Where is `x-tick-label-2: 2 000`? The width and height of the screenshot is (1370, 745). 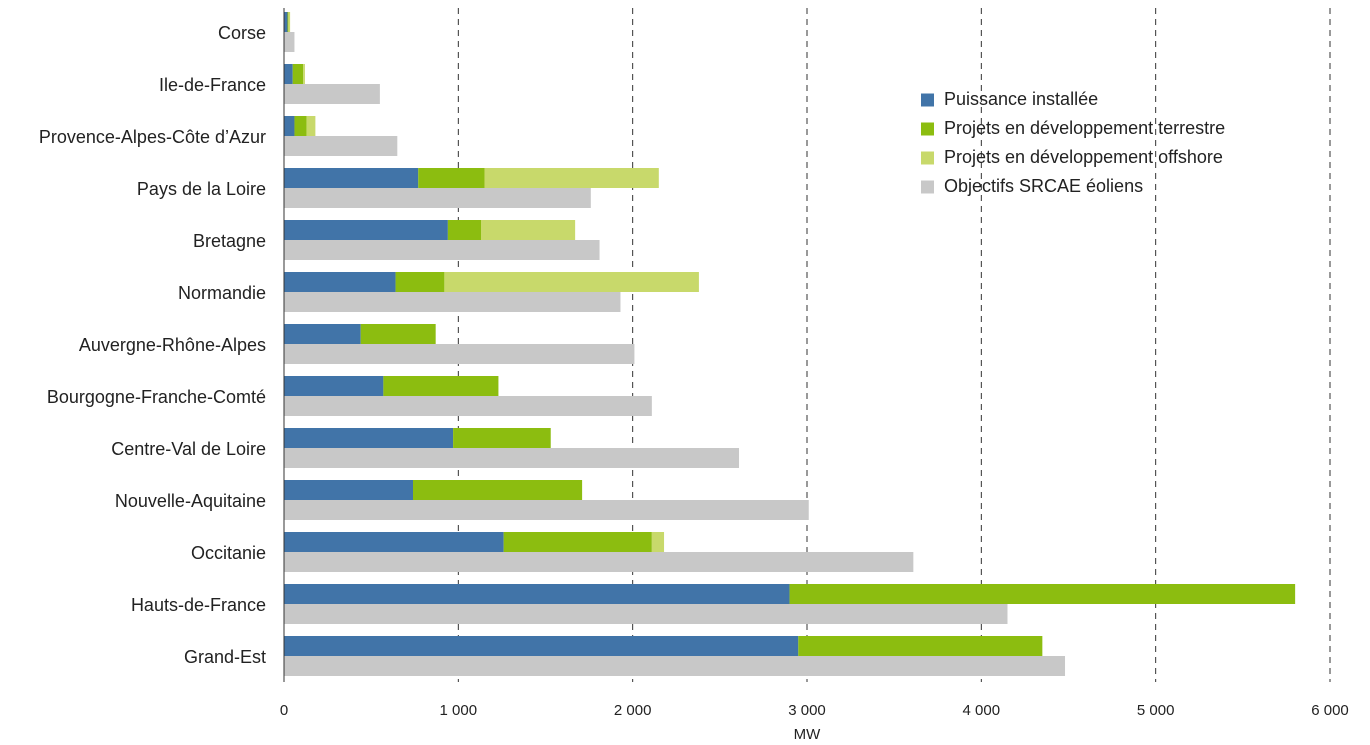 x-tick-label-2: 2 000 is located at coordinates (633, 710).